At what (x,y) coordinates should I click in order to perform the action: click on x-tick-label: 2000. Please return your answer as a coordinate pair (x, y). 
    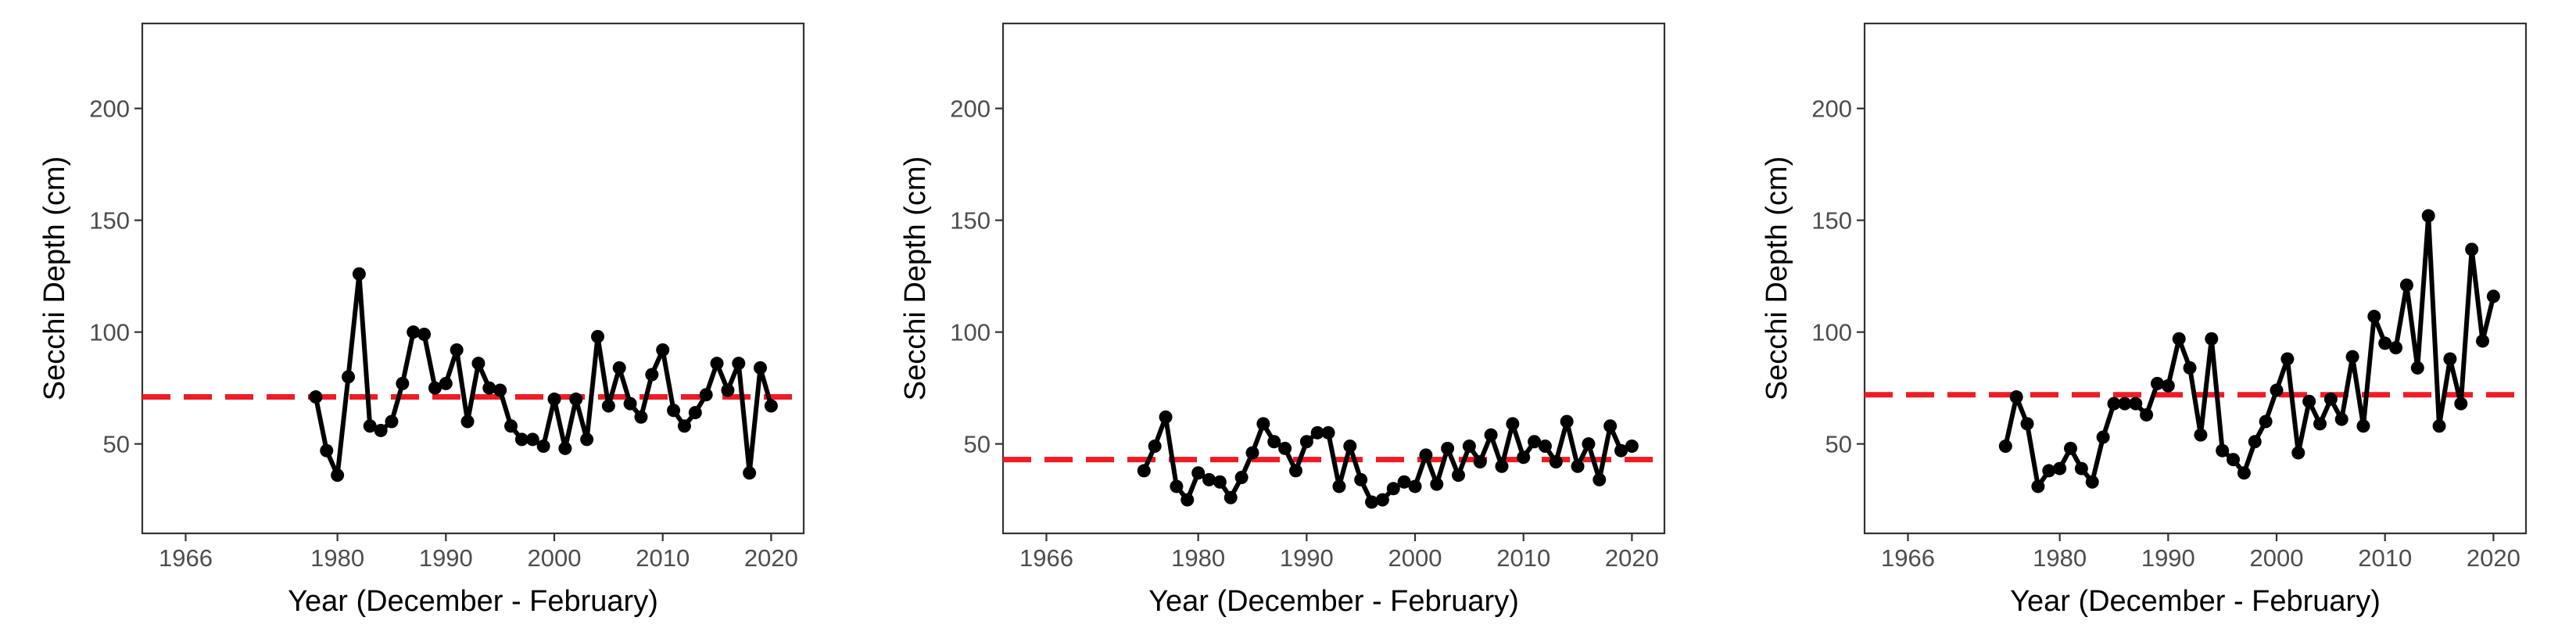
    Looking at the image, I should click on (2277, 558).